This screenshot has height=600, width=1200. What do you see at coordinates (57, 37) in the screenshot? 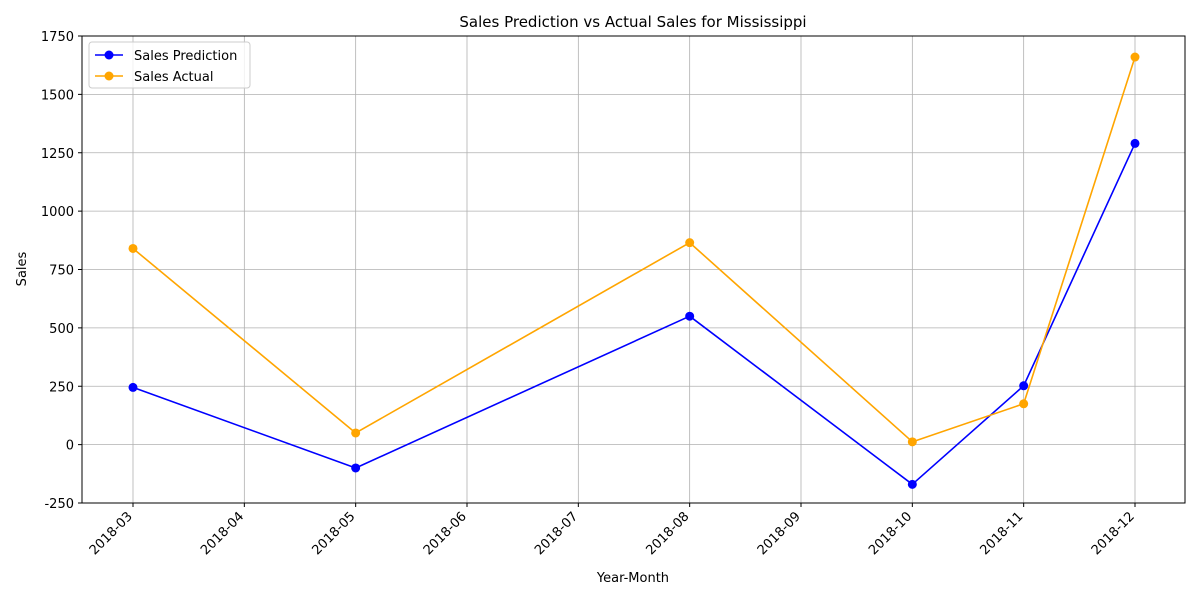
I see `y-tick-label: 1750` at bounding box center [57, 37].